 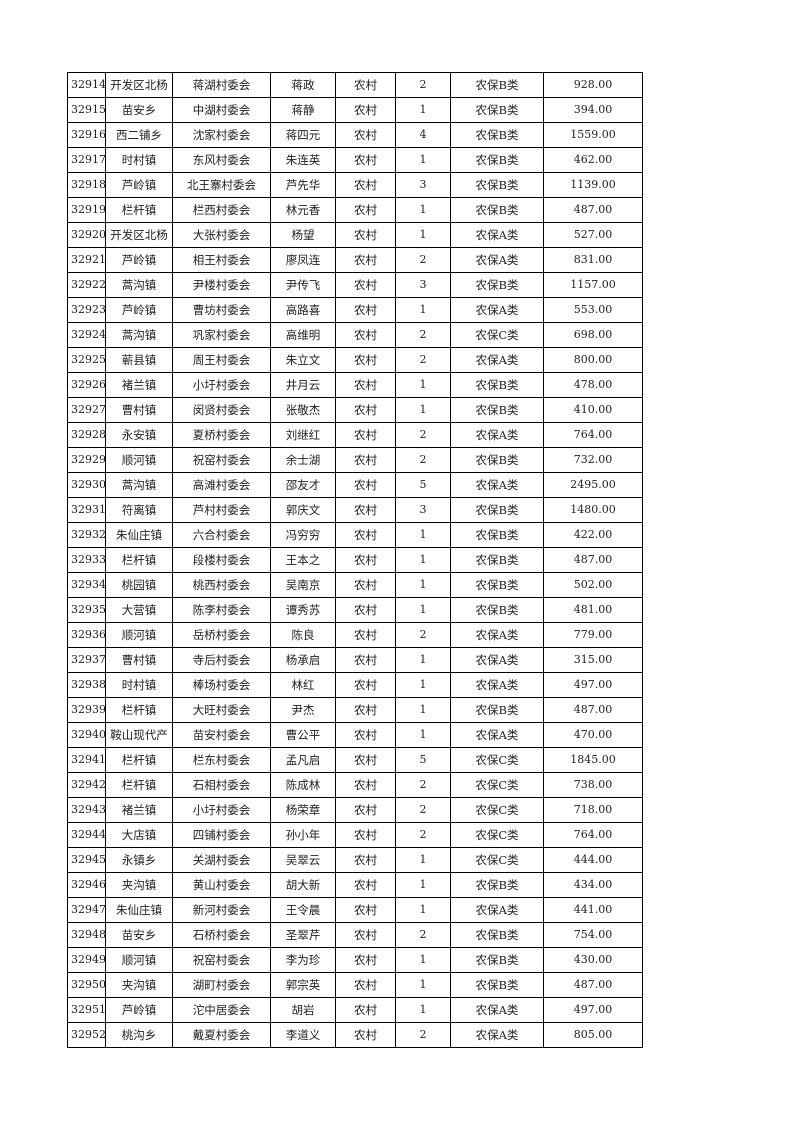 I want to click on amount-cell: 487.00, so click(x=593, y=210).